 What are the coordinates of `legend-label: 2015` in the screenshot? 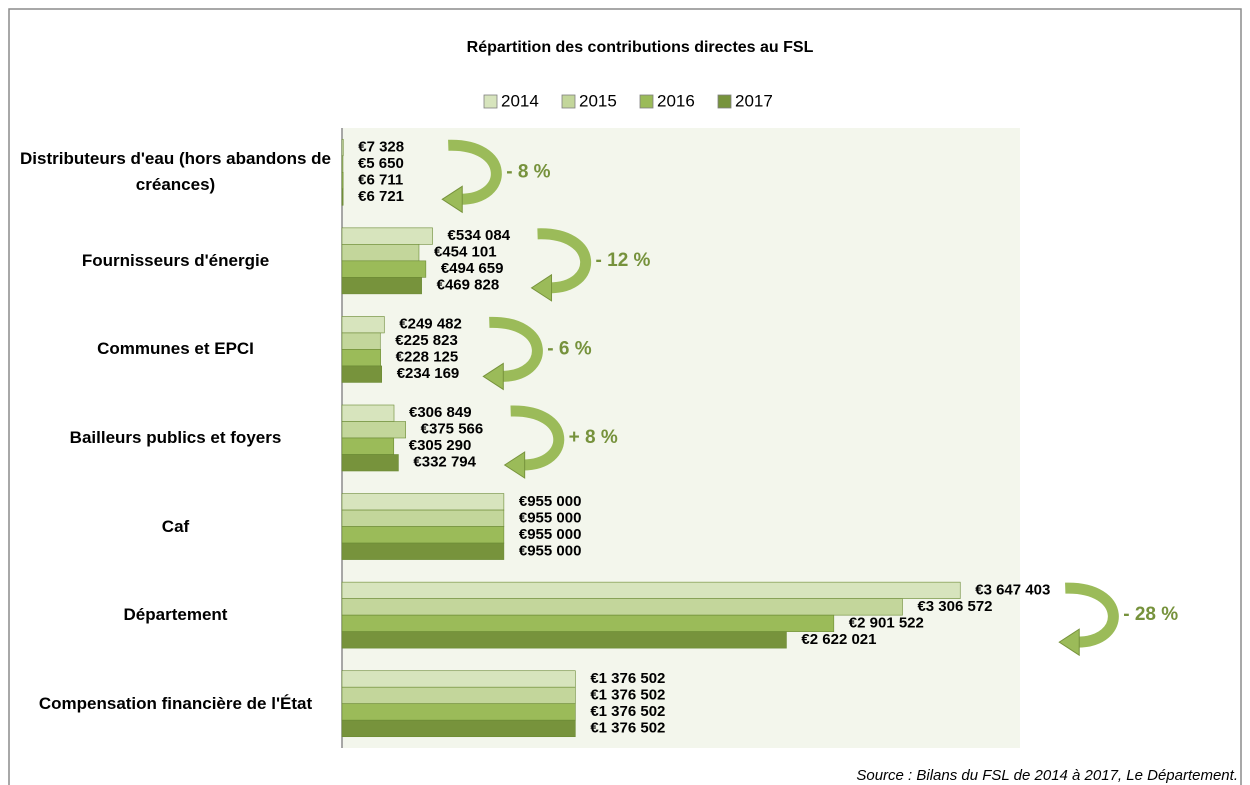 It's located at (598, 100).